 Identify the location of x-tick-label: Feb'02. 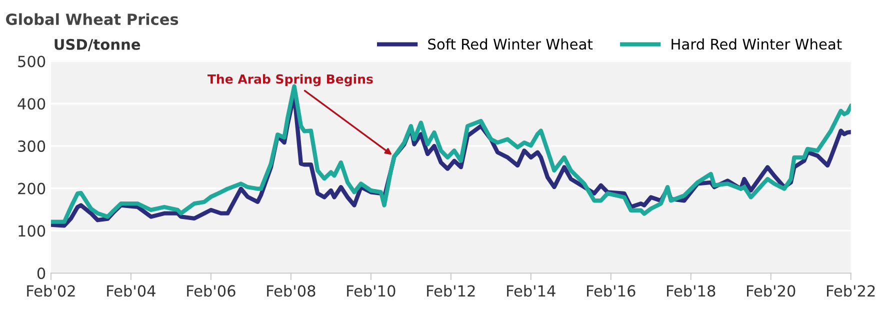
(51, 290).